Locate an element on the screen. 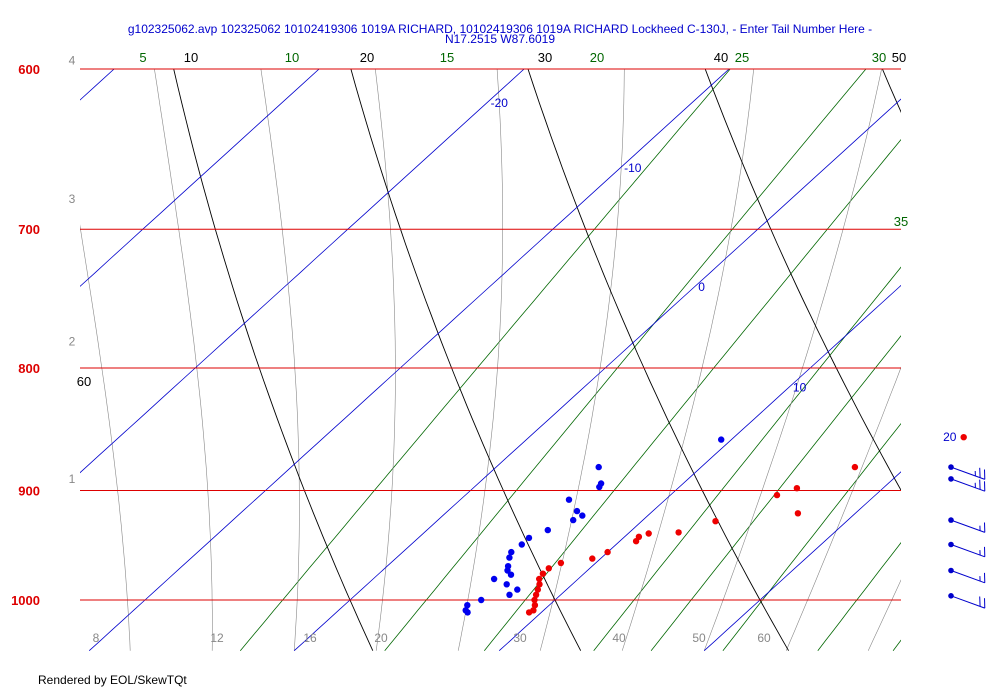  pressure-label: 800 is located at coordinates (29, 368).